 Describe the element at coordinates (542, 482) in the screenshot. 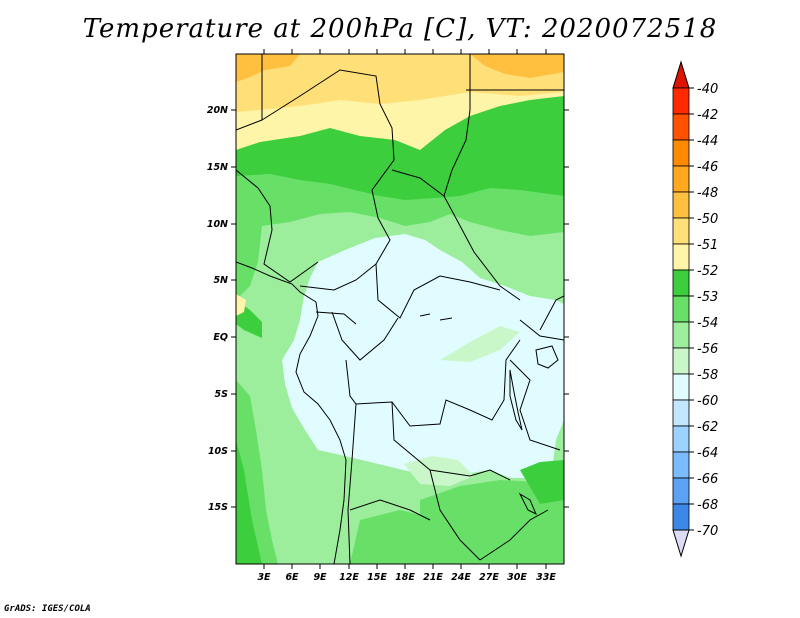

I see `band-southeast-dark` at that location.